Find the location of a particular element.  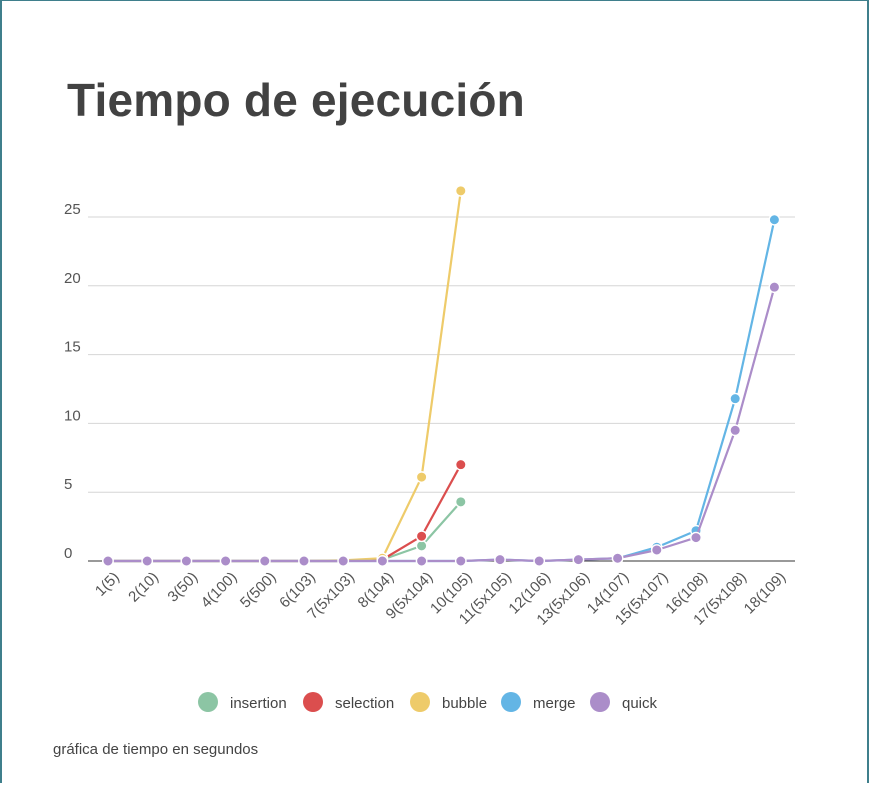

chart-title: Tiempo de ejecución is located at coordinates (296, 100).